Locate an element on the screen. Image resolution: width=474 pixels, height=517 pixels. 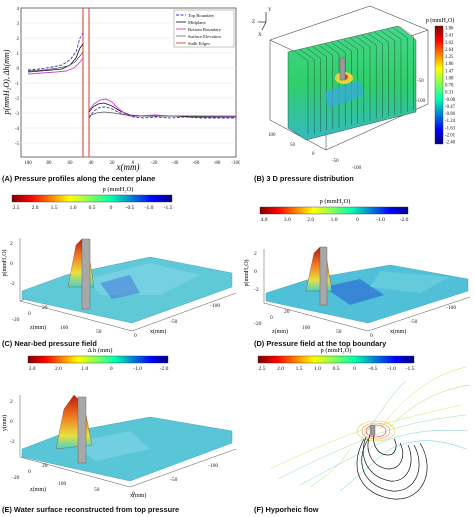
d-colorbar is located at coordinates (334, 210).